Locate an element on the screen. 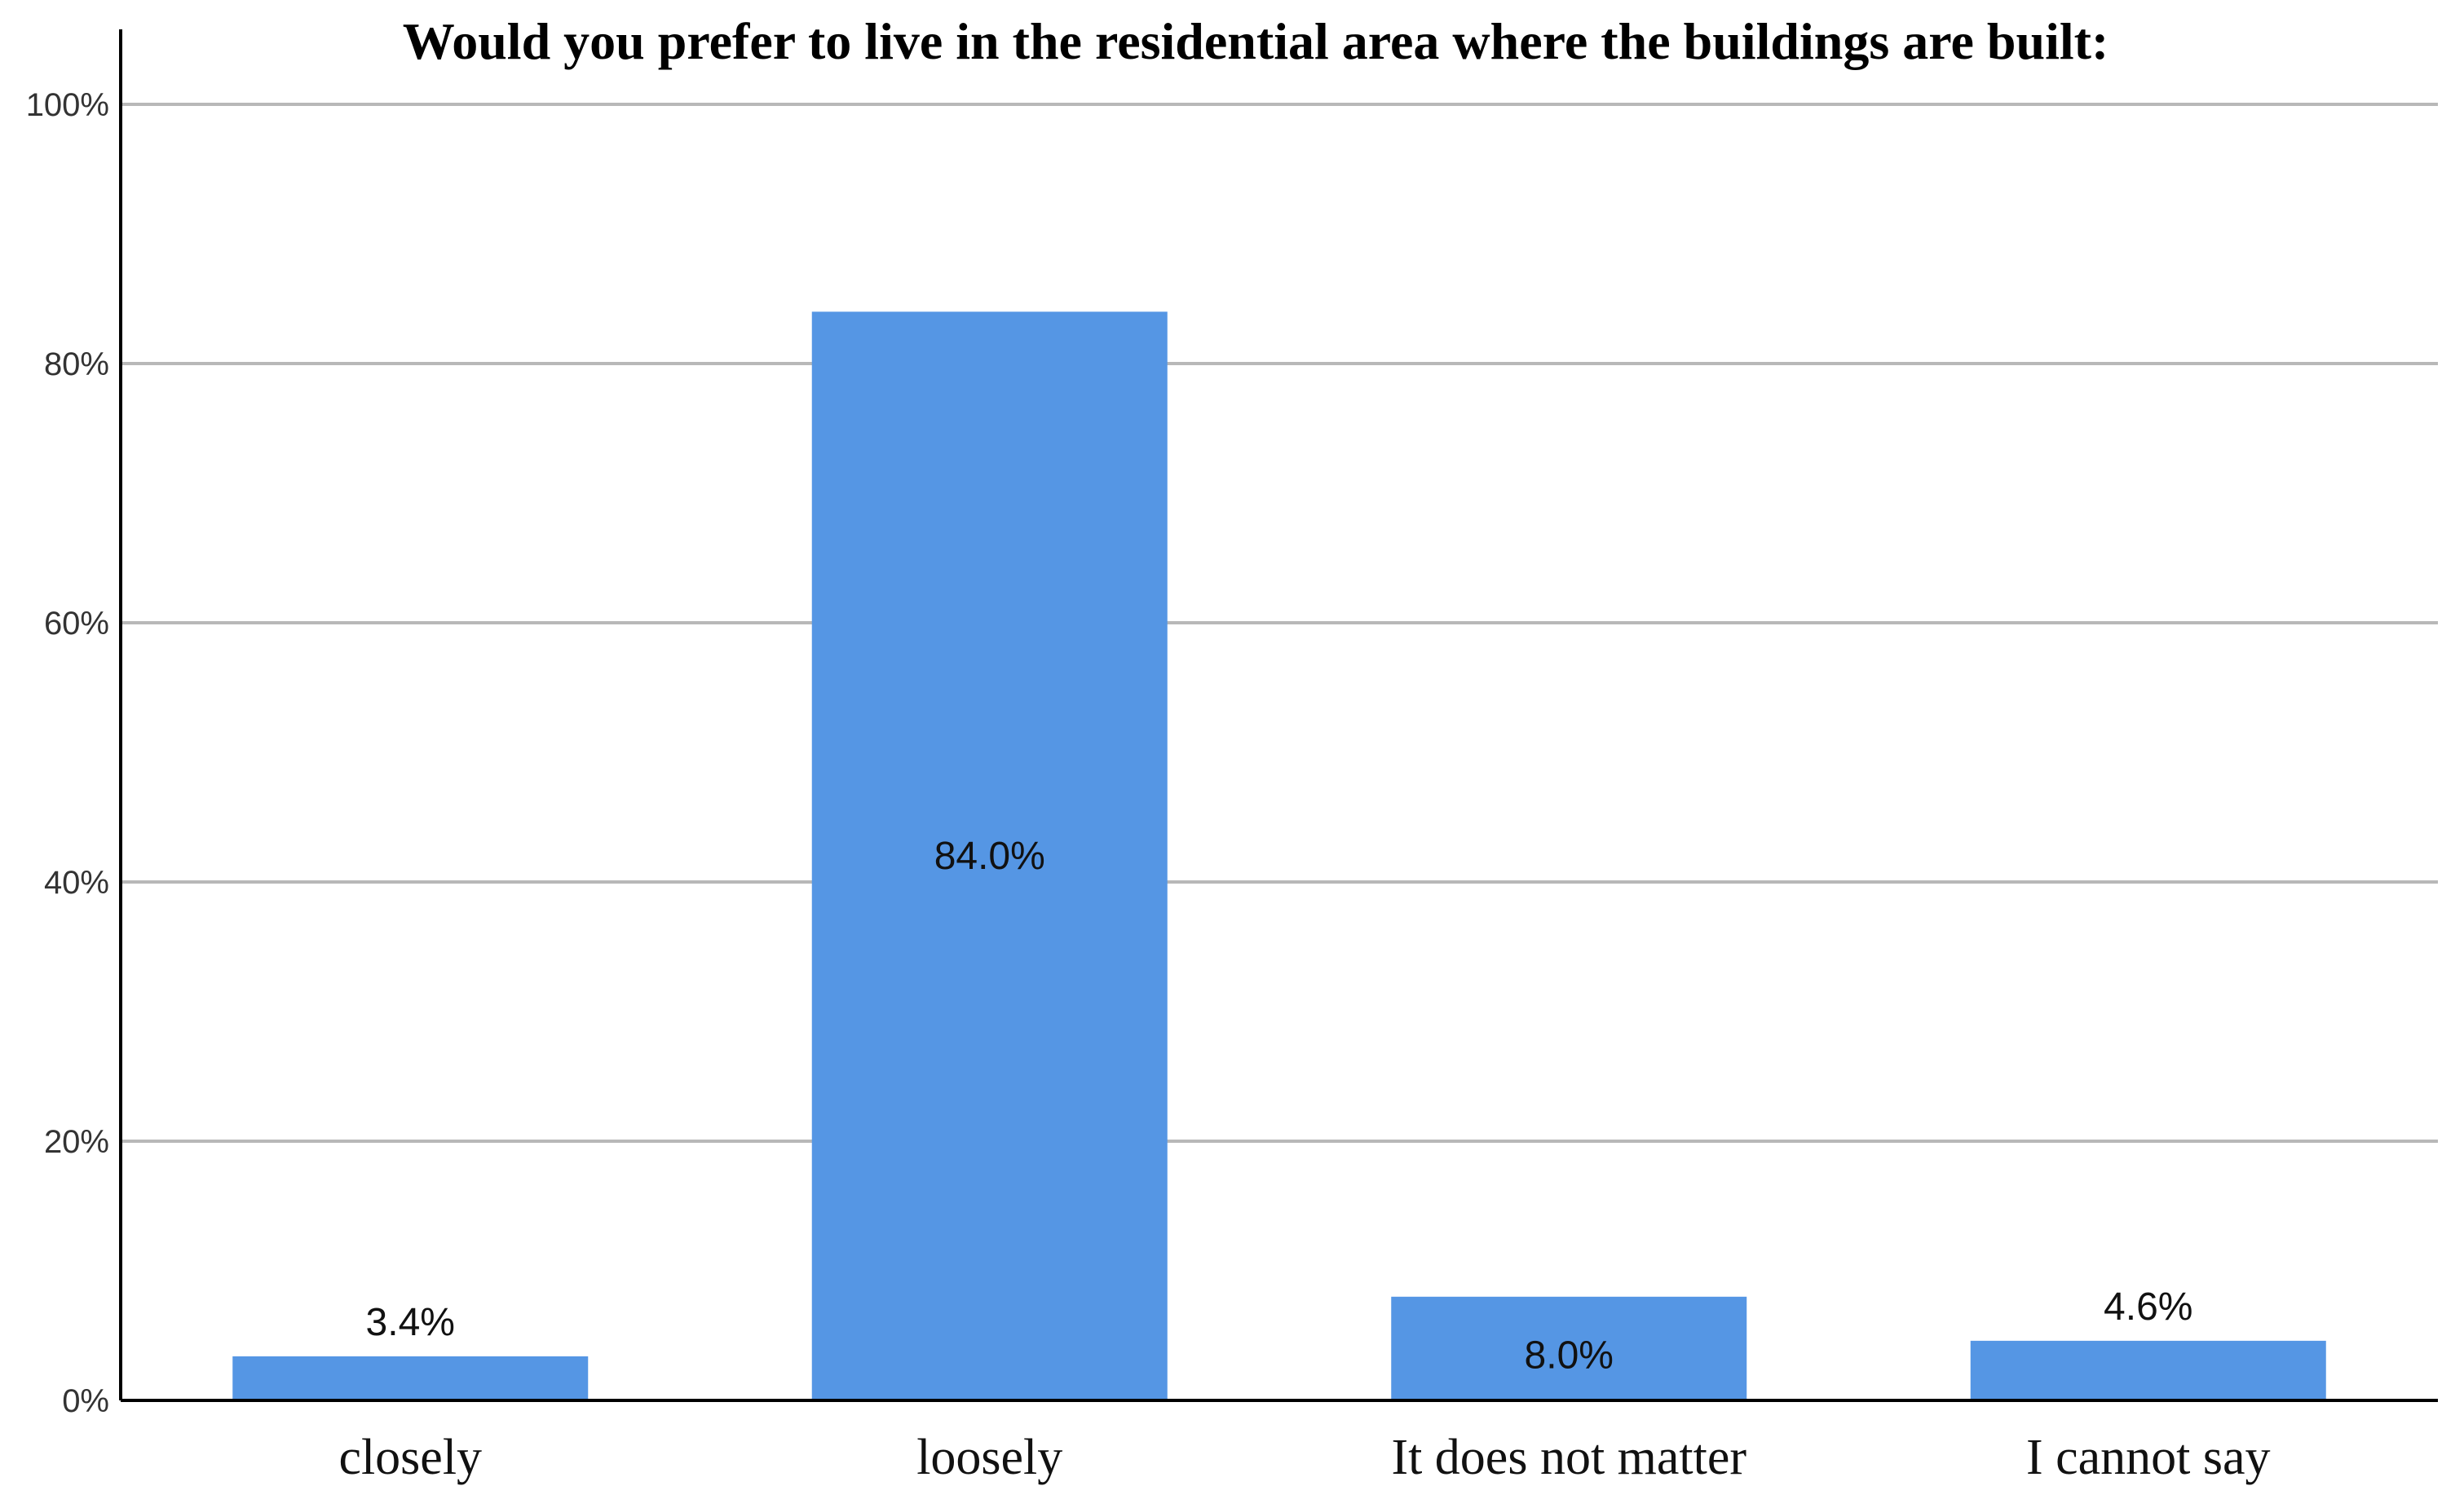  x-category-label: loosely is located at coordinates (989, 1457).